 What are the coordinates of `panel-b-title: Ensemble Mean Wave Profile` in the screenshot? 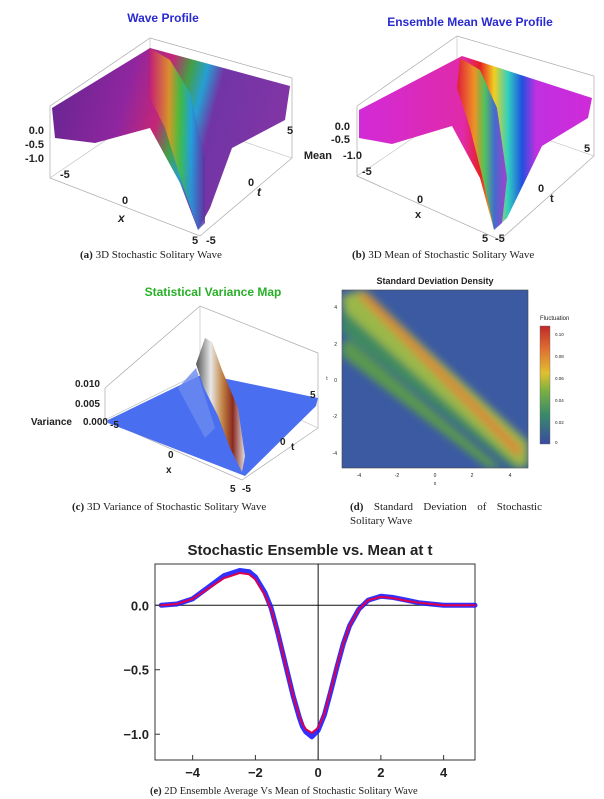 It's located at (470, 22).